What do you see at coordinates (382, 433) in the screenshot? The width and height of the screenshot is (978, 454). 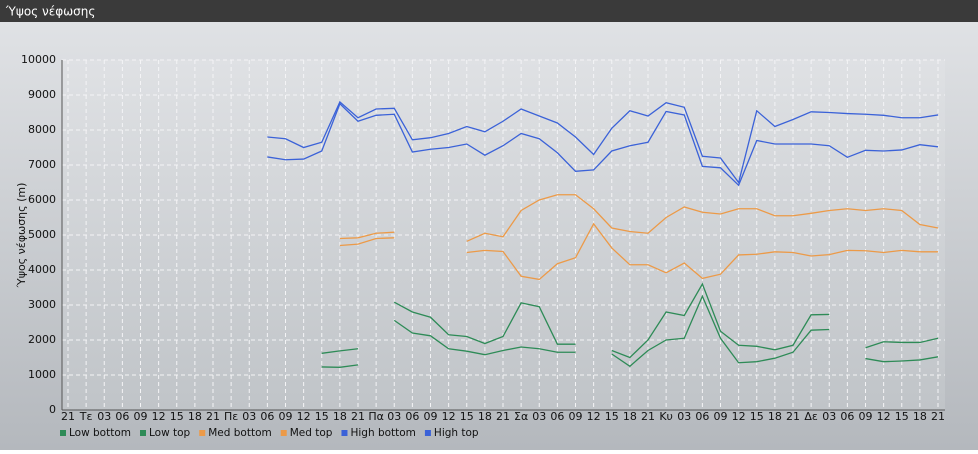 I see `legend-label: High bottom` at bounding box center [382, 433].